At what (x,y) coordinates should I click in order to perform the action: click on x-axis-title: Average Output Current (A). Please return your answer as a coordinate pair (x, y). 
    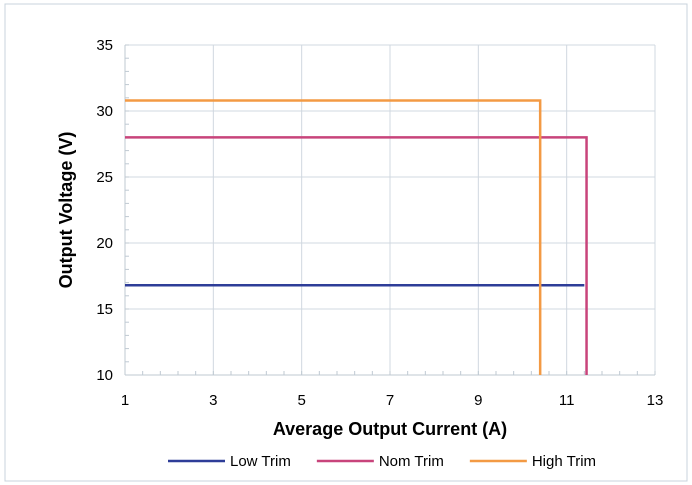
    Looking at the image, I should click on (390, 429).